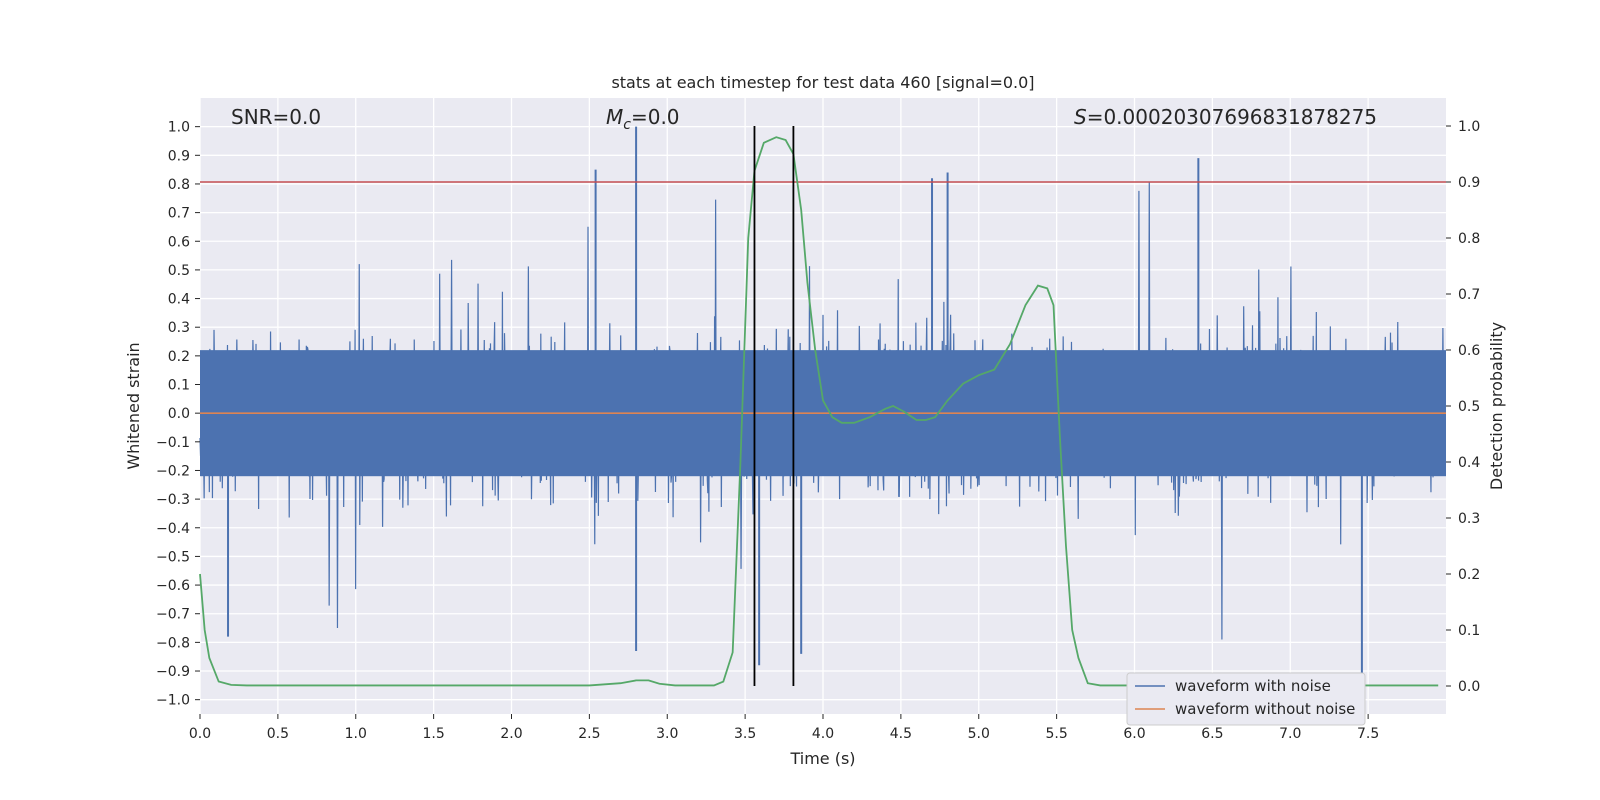  Describe the element at coordinates (173, 557) in the screenshot. I see `y-tick-label: −0.5` at that location.